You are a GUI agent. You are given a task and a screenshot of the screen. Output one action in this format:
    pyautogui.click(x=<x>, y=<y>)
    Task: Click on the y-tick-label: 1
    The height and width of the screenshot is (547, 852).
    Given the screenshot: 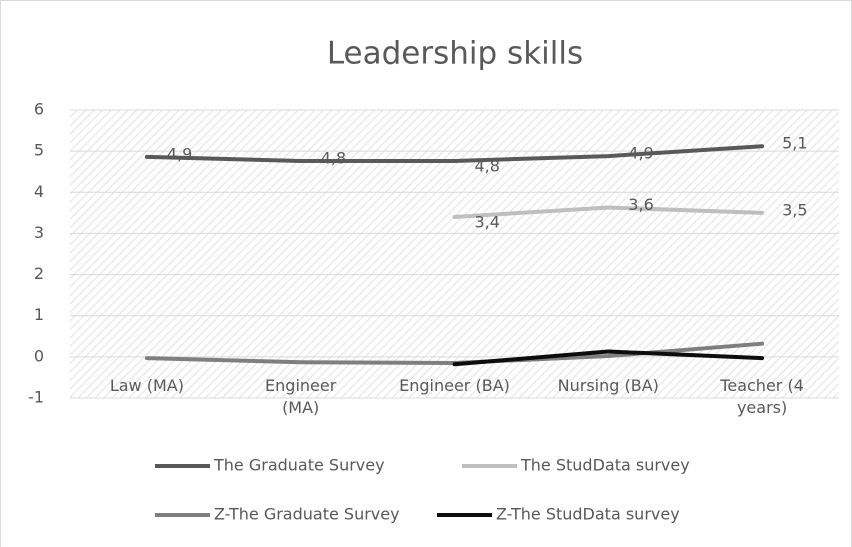 What is the action you would take?
    pyautogui.click(x=39, y=314)
    